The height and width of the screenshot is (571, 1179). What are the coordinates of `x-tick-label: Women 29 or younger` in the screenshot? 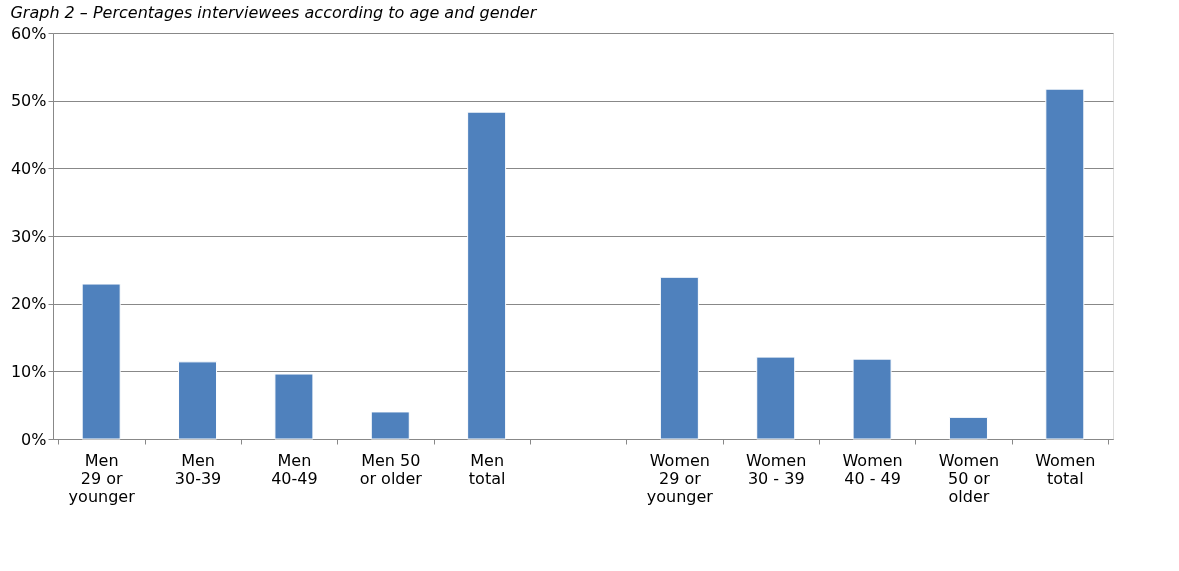 It's located at (680, 478).